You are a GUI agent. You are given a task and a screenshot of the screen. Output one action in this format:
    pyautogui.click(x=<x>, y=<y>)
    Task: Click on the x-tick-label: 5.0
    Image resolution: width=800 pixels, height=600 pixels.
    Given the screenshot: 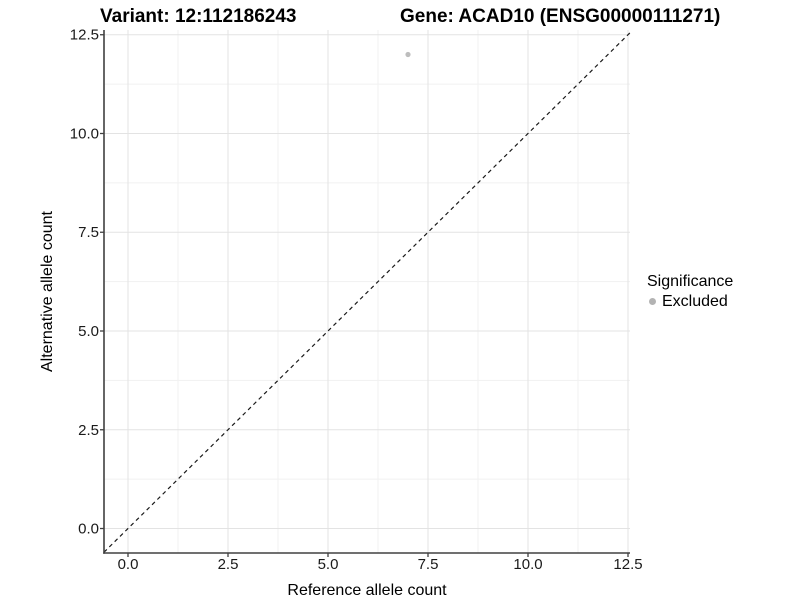 What is the action you would take?
    pyautogui.click(x=328, y=564)
    